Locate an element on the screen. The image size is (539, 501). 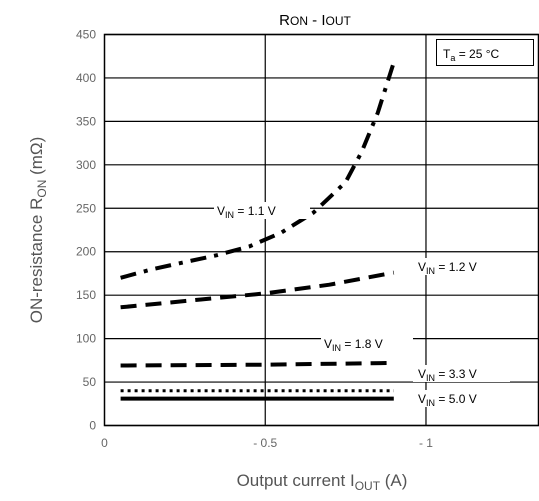
y-tick-label-6: 300 is located at coordinates (86, 165).